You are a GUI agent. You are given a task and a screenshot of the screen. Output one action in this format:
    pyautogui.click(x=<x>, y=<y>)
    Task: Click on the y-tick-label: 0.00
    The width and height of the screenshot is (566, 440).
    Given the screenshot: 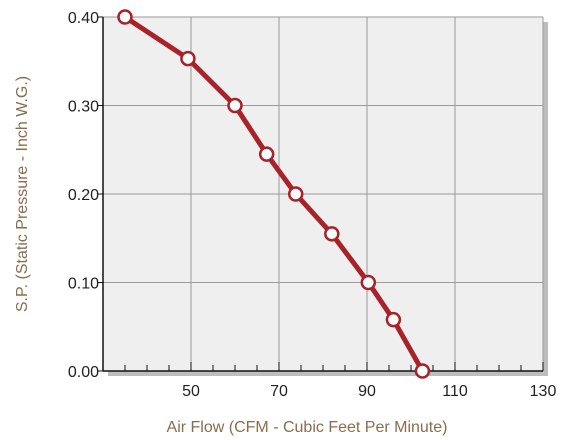 What is the action you would take?
    pyautogui.click(x=83, y=372)
    